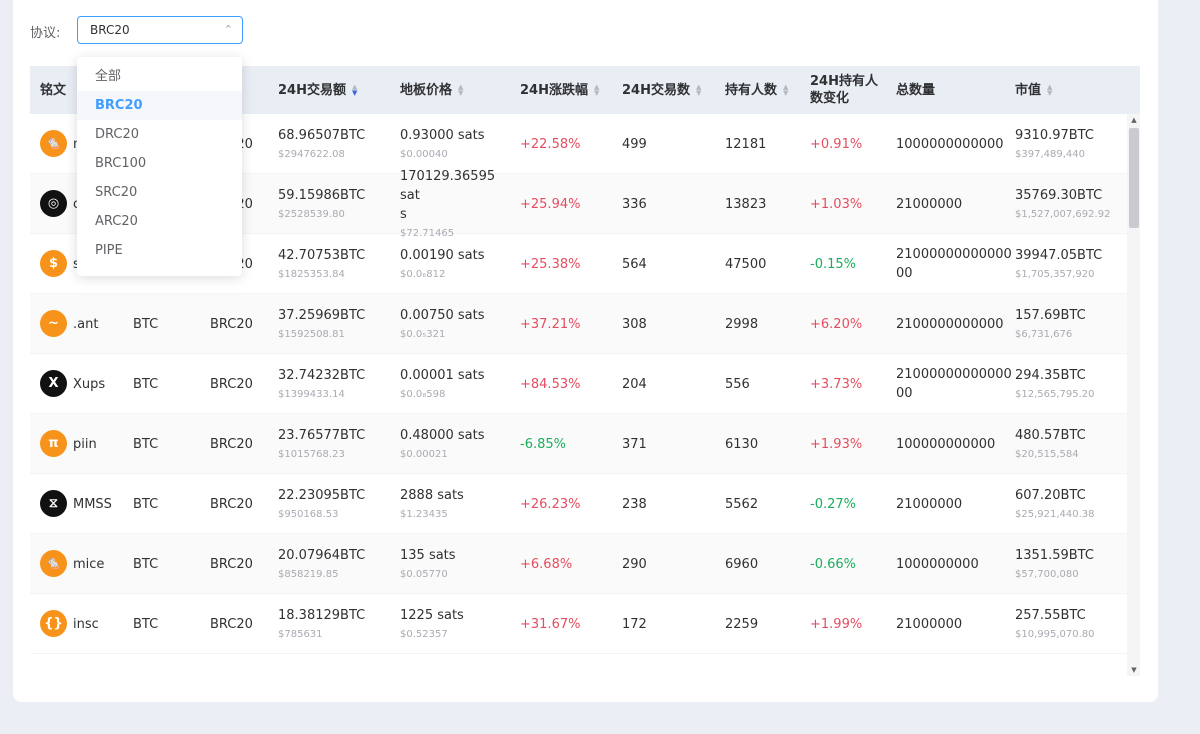 The width and height of the screenshot is (1200, 734). I want to click on ant-icon: ~, so click(53, 323).